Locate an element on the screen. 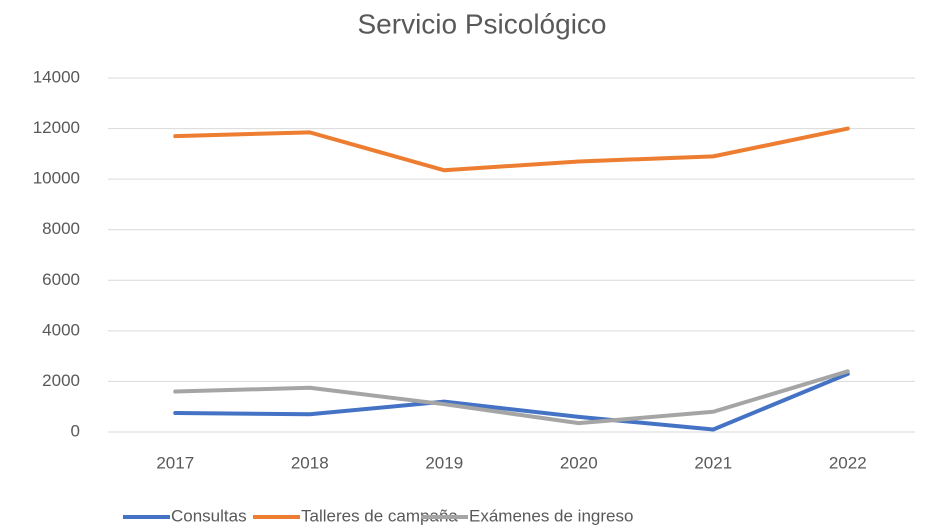 The height and width of the screenshot is (530, 925). x-tick-label: 2020 is located at coordinates (579, 462).